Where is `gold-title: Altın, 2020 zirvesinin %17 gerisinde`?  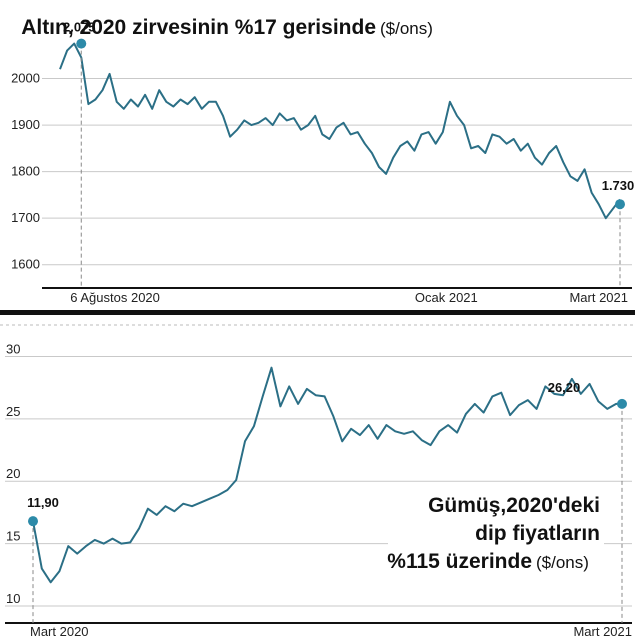
gold-title: Altın, 2020 zirvesinin %17 gerisinde is located at coordinates (198, 27).